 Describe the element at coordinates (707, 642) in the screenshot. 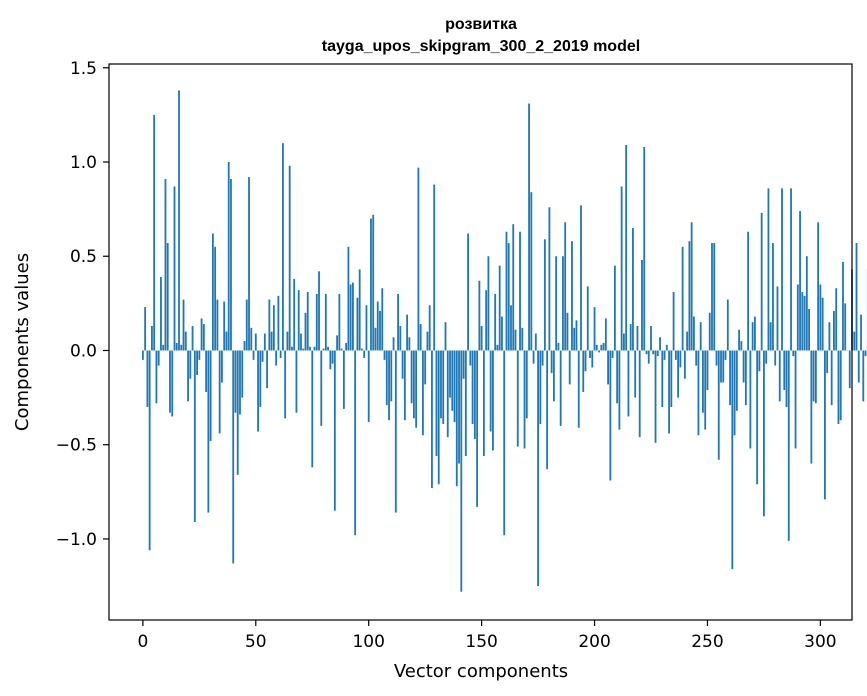

I see `x-tick-label: 250` at that location.